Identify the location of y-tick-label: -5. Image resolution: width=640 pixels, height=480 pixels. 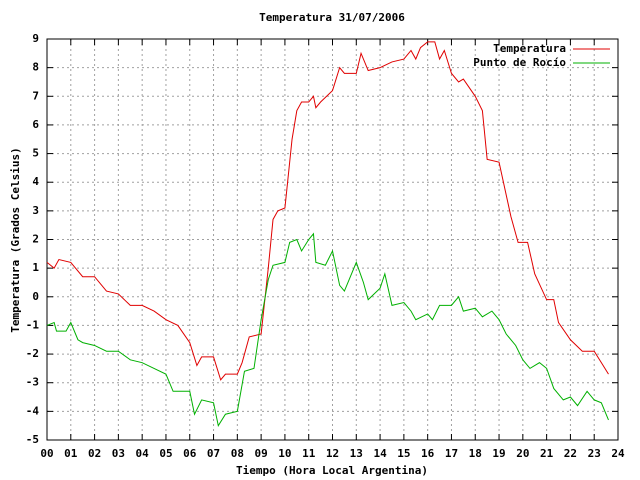
(32, 439).